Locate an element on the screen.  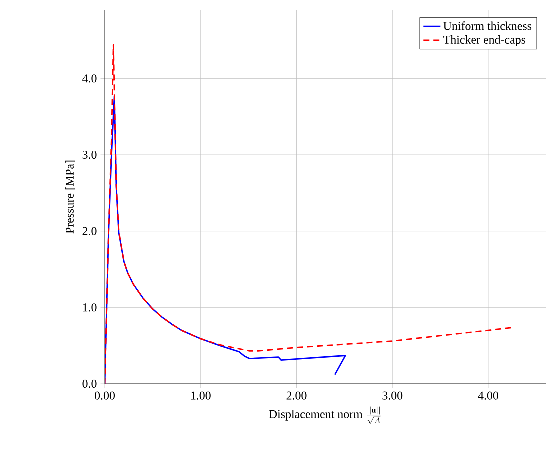
y-tick-label: 4.0 is located at coordinates (89, 78).